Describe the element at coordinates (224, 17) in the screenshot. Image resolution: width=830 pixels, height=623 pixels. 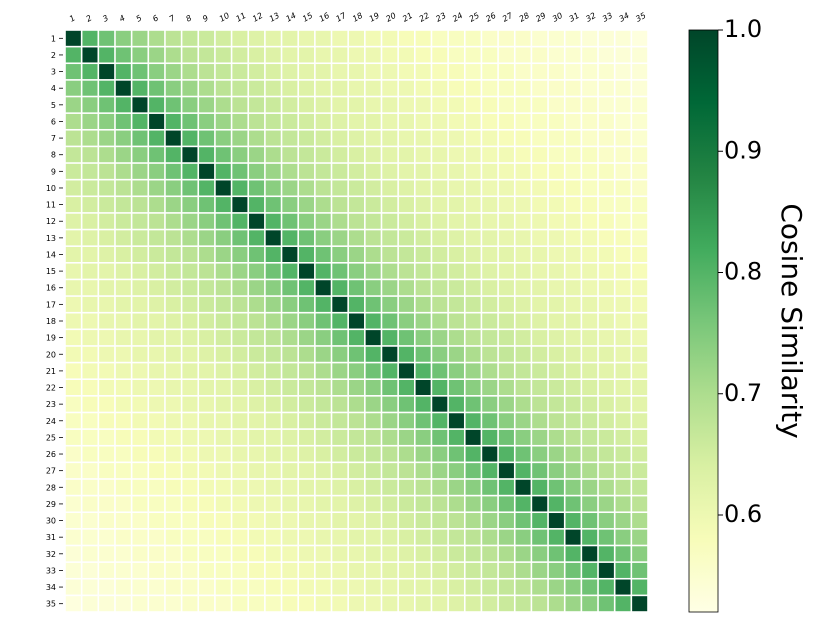
I see `x-tick-label: 10` at that location.